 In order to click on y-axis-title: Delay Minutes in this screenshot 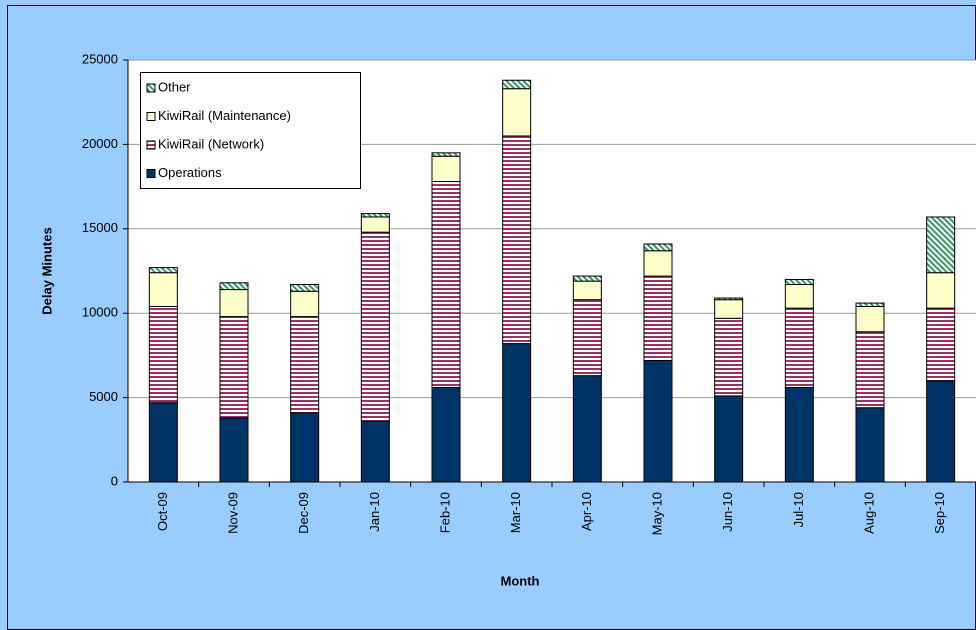, I will do `click(46, 270)`.